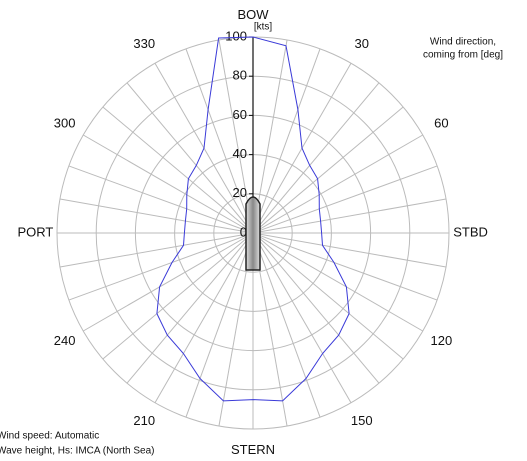 The height and width of the screenshot is (461, 527). Describe the element at coordinates (65, 123) in the screenshot. I see `angle-tick-label: 300` at that location.